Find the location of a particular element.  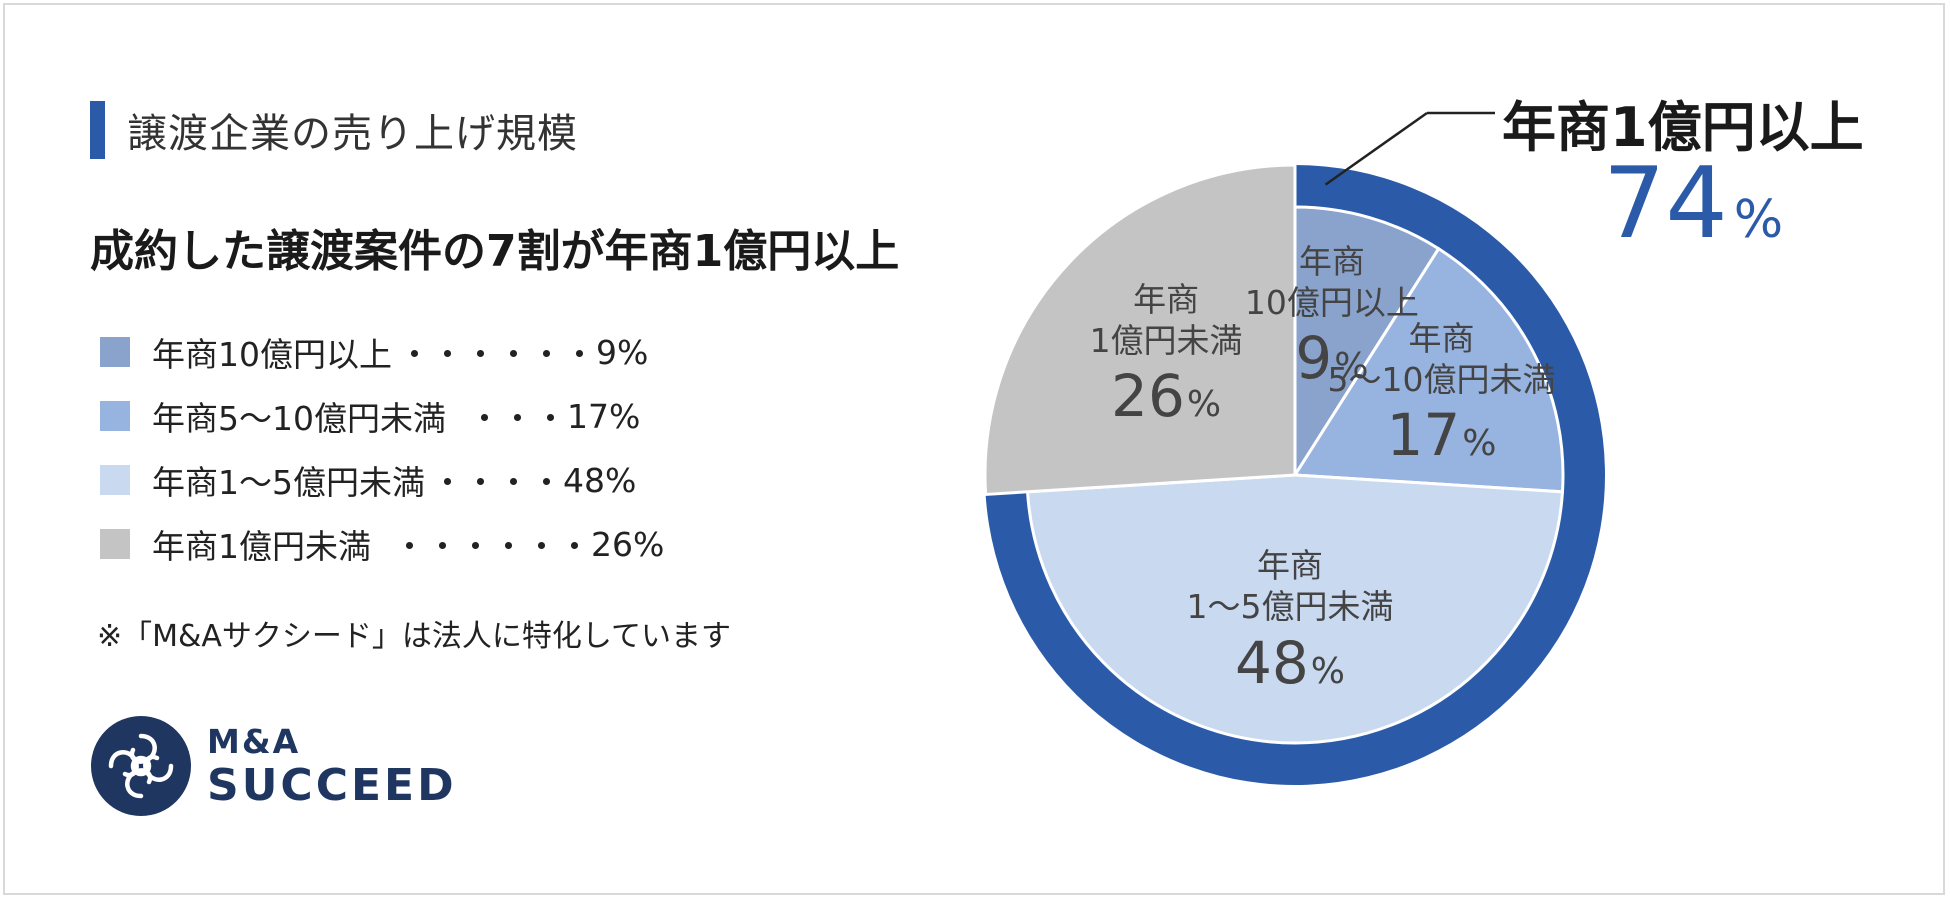

slice-label: 年商 1億円未満 26% is located at coordinates (1166, 352).